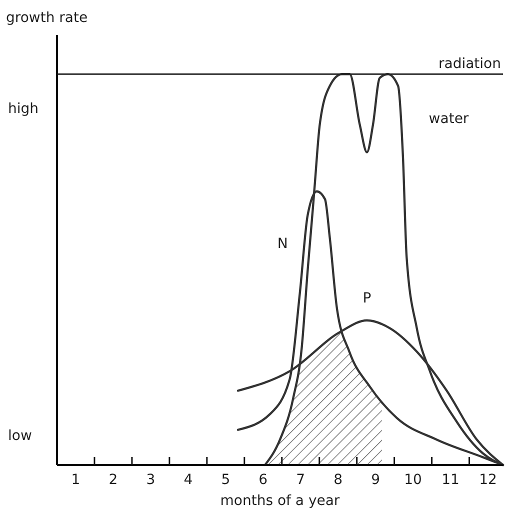 The image size is (505, 511). What do you see at coordinates (225, 480) in the screenshot?
I see `x-tick-label: 5` at bounding box center [225, 480].